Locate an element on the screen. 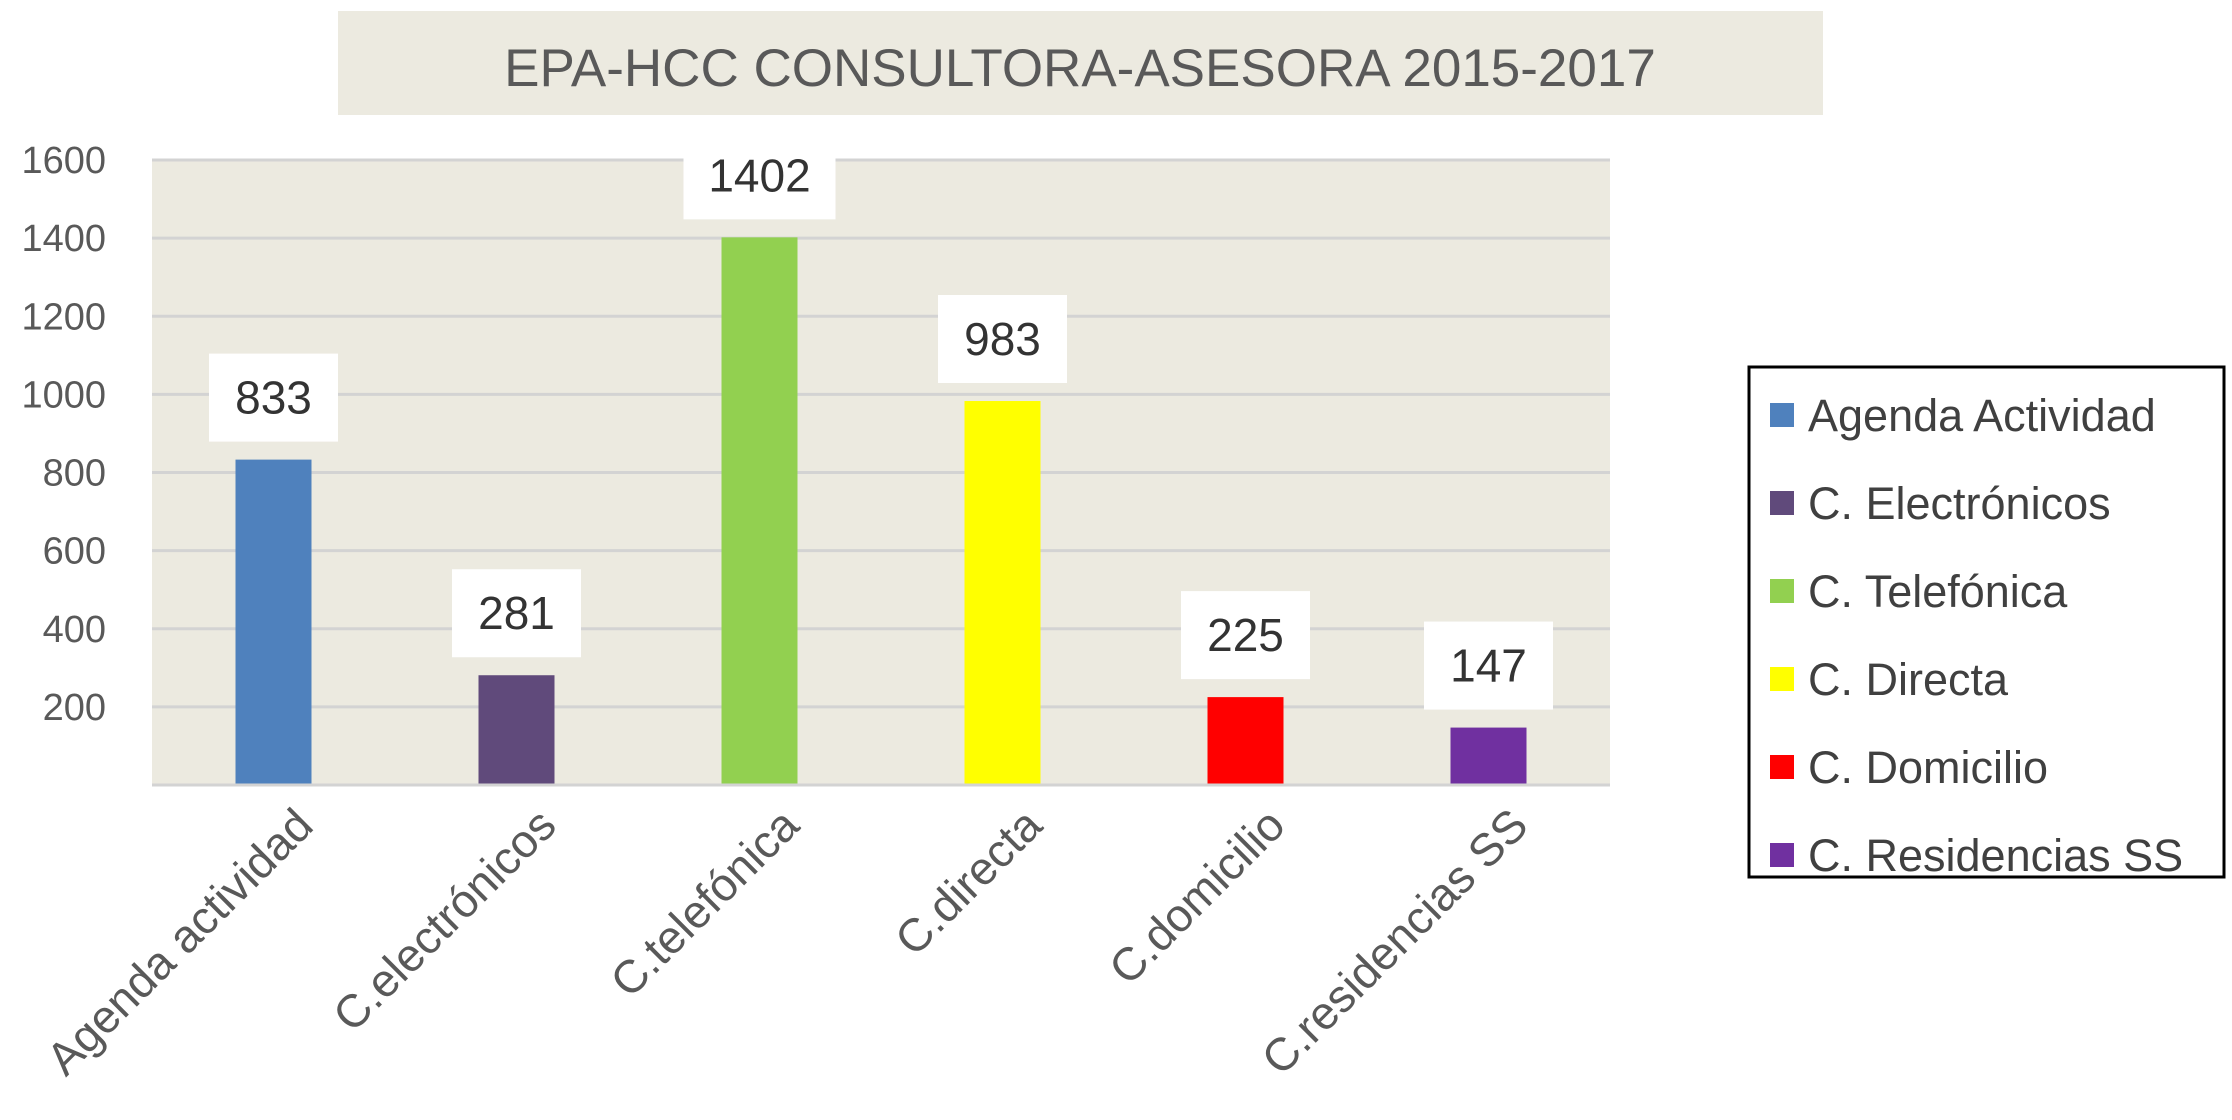 This screenshot has height=1120, width=2232. data-label: 147 is located at coordinates (1488, 666).